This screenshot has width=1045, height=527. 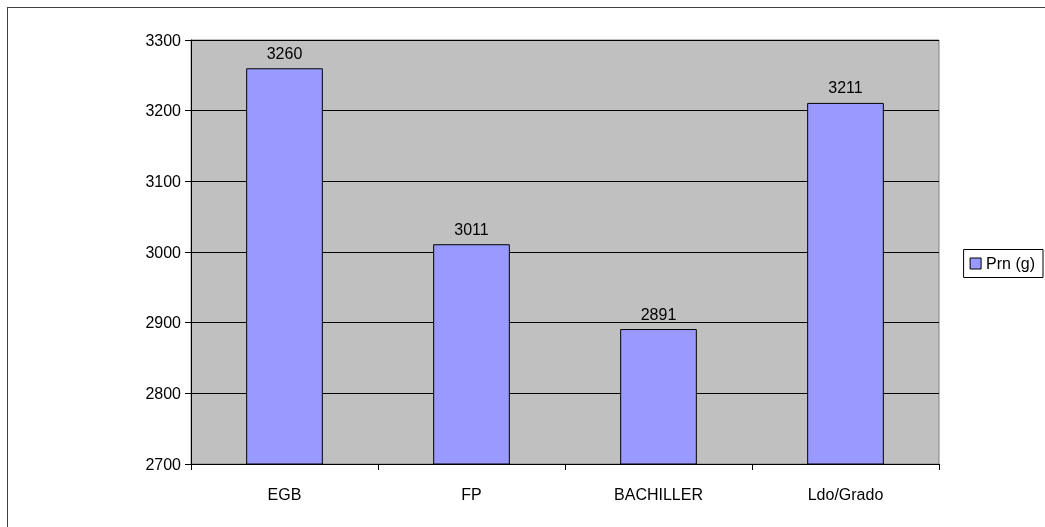 I want to click on y-tick-label: 2900, so click(x=163, y=323).